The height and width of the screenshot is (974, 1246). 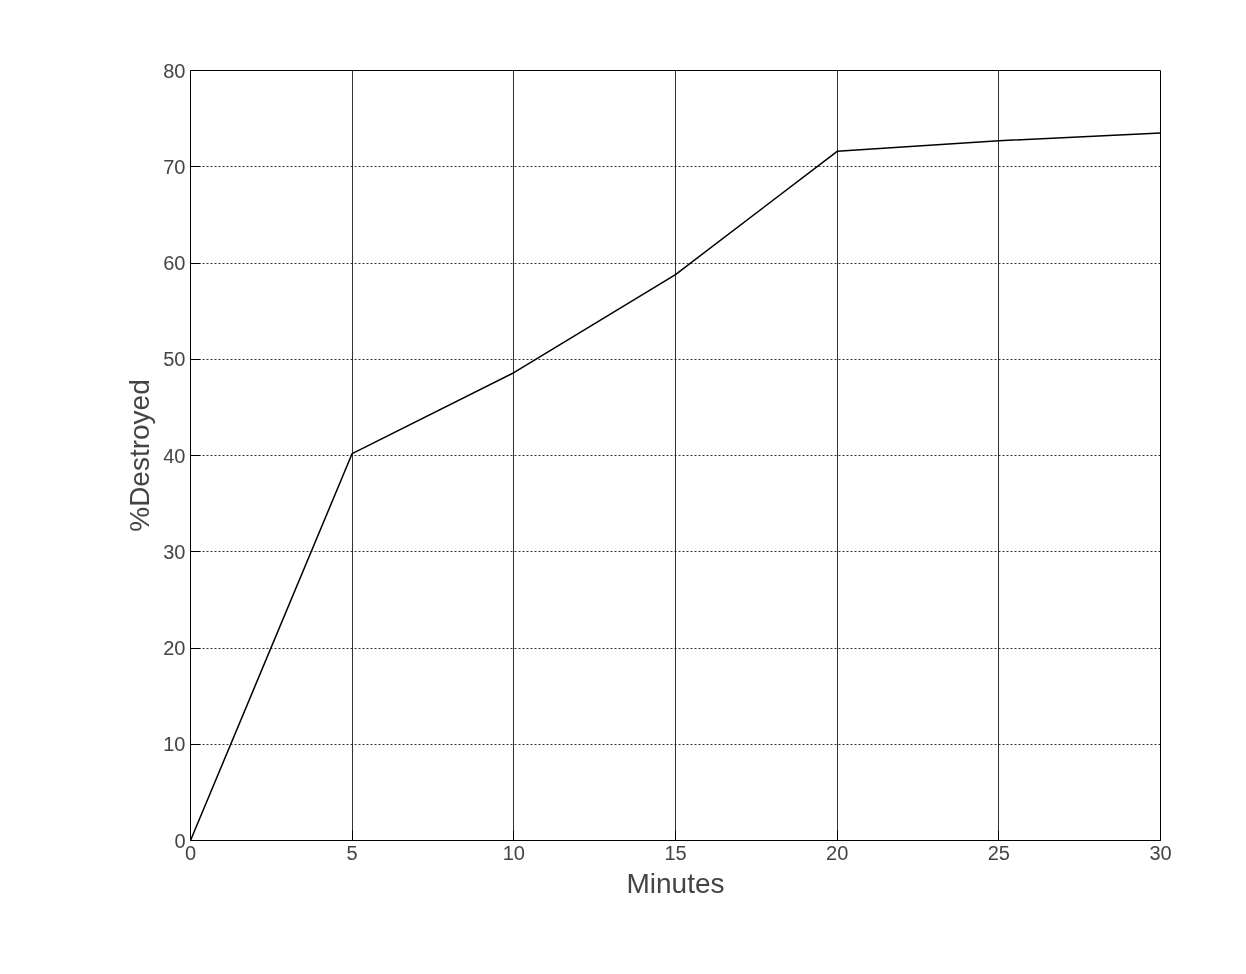 What do you see at coordinates (174, 551) in the screenshot?
I see `y-tick-label: 30` at bounding box center [174, 551].